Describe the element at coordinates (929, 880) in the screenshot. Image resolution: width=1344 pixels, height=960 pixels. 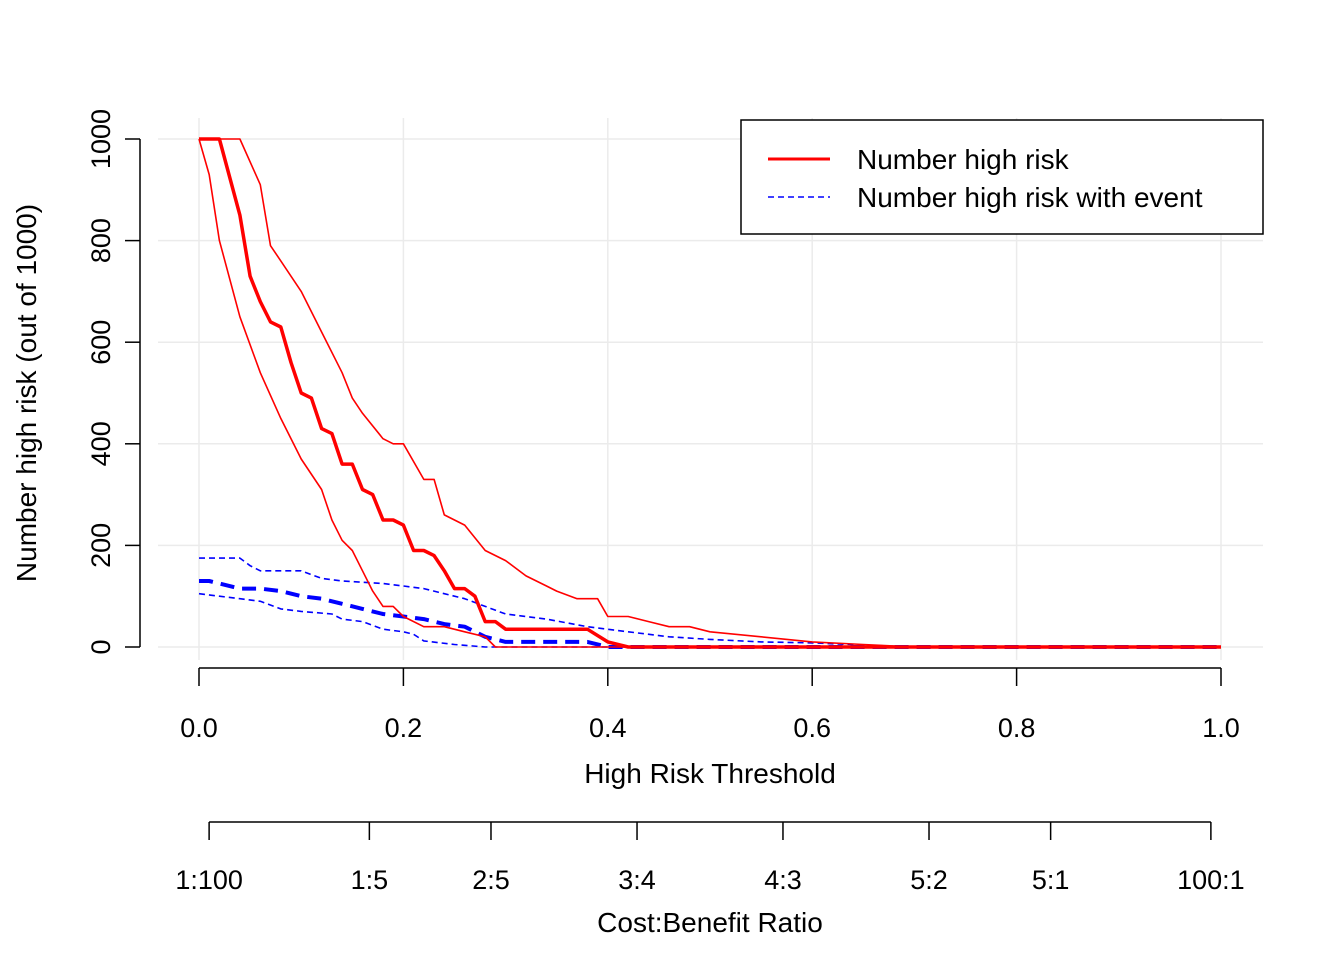
I see `cost-benefit-tick-label-5: 5:2` at that location.